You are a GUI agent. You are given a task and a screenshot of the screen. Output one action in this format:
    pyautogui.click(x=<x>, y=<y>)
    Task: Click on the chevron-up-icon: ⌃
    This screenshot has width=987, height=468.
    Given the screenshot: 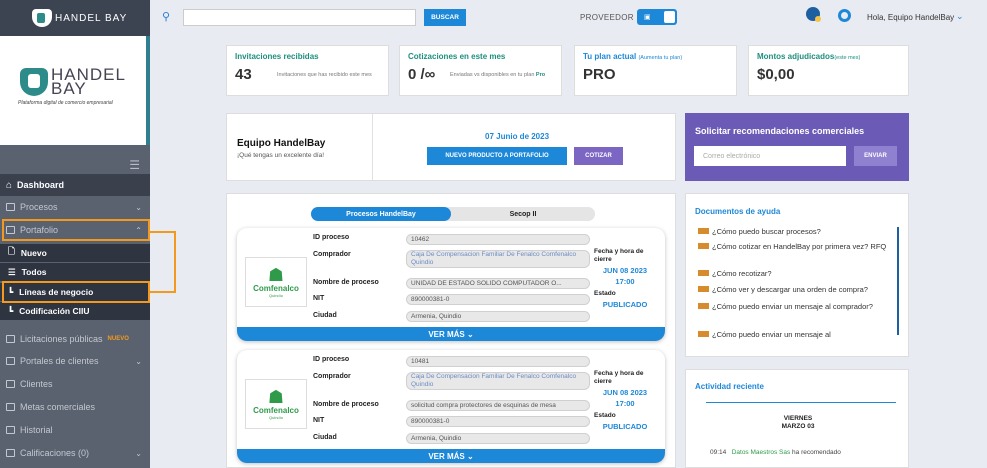 What is the action you would take?
    pyautogui.click(x=138, y=230)
    